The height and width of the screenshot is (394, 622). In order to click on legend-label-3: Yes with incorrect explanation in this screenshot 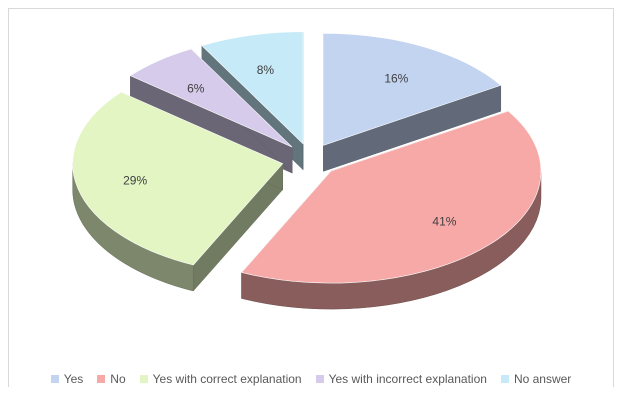, I will do `click(407, 379)`.